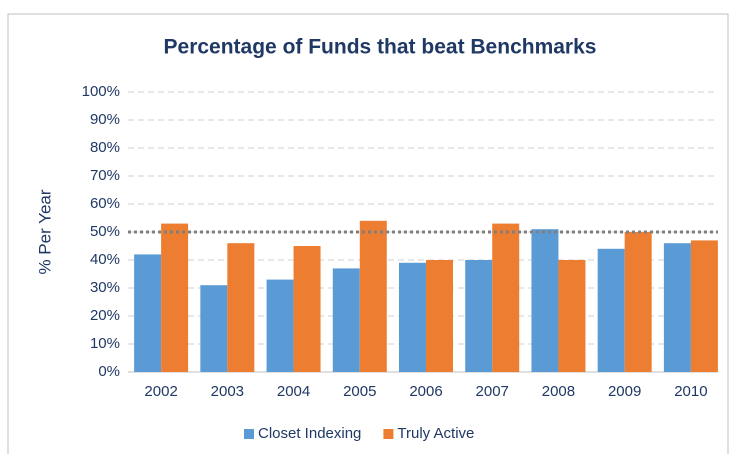 This screenshot has width=736, height=454. Describe the element at coordinates (690, 391) in the screenshot. I see `x-tick-label: 2010` at that location.